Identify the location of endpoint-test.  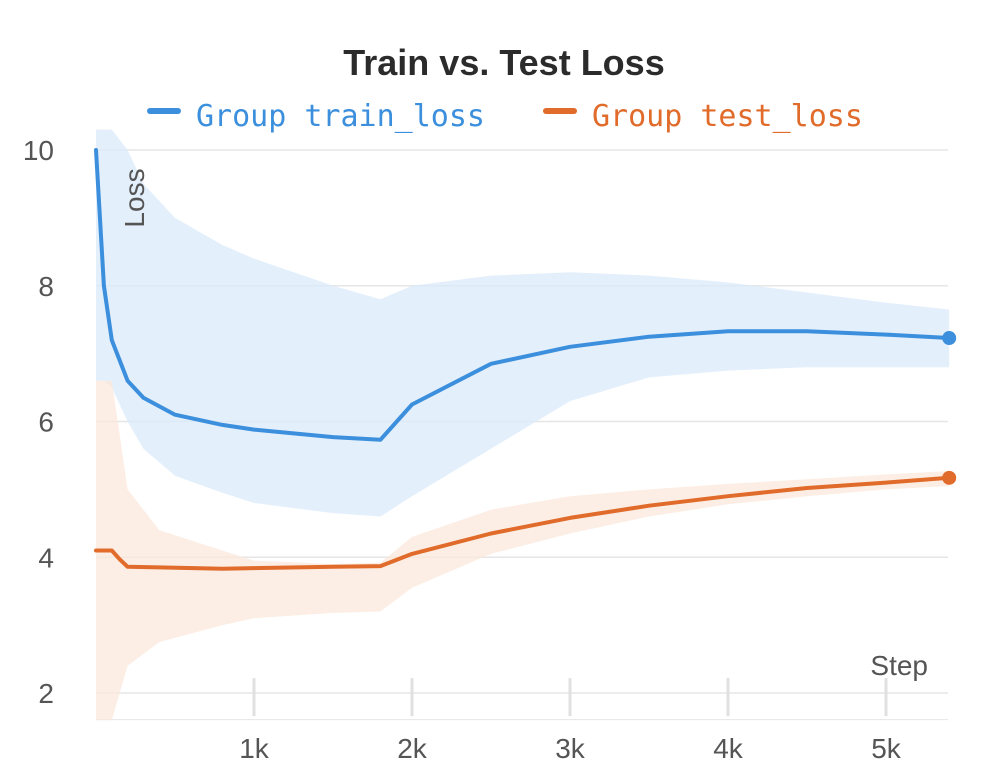
(949, 477).